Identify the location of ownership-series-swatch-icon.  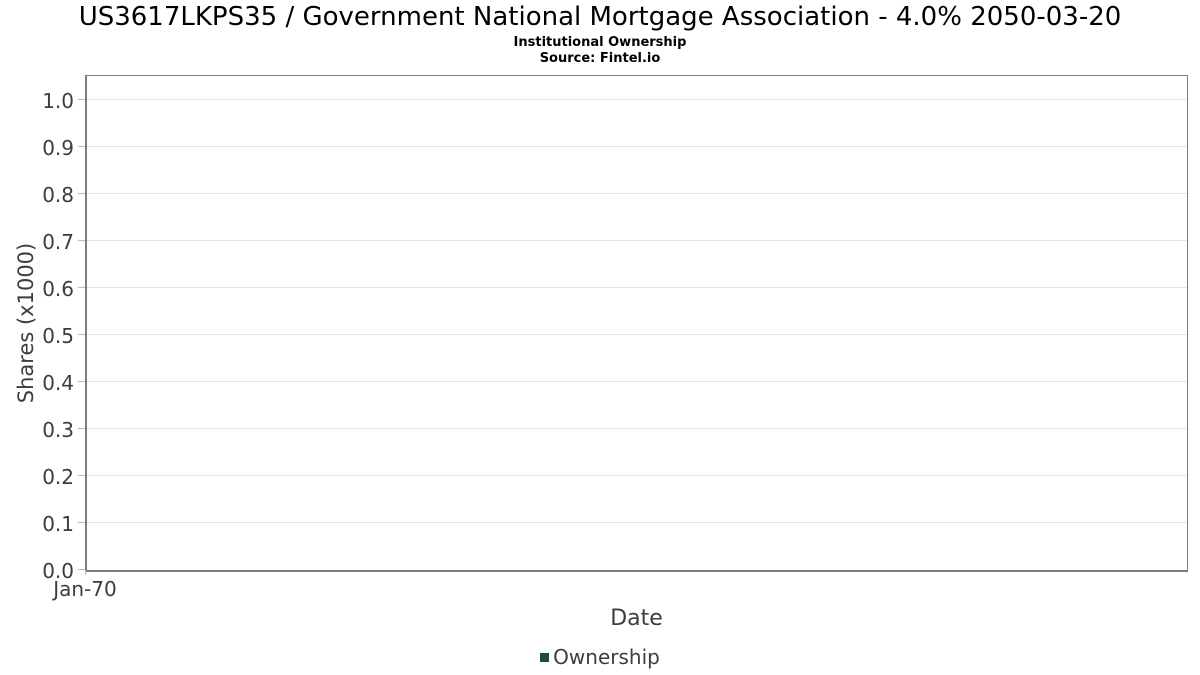
(545, 657).